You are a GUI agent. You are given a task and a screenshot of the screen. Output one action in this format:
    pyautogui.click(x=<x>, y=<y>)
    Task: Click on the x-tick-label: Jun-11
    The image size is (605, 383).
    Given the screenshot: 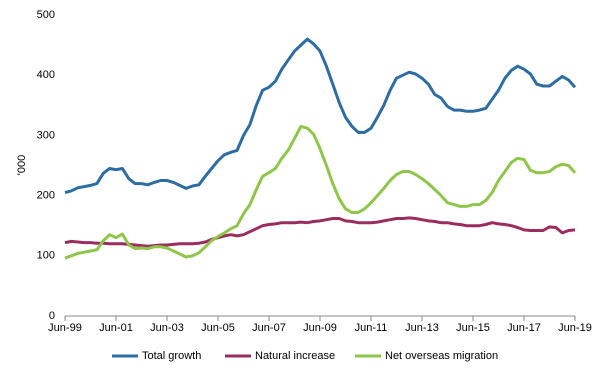 What is the action you would take?
    pyautogui.click(x=371, y=328)
    